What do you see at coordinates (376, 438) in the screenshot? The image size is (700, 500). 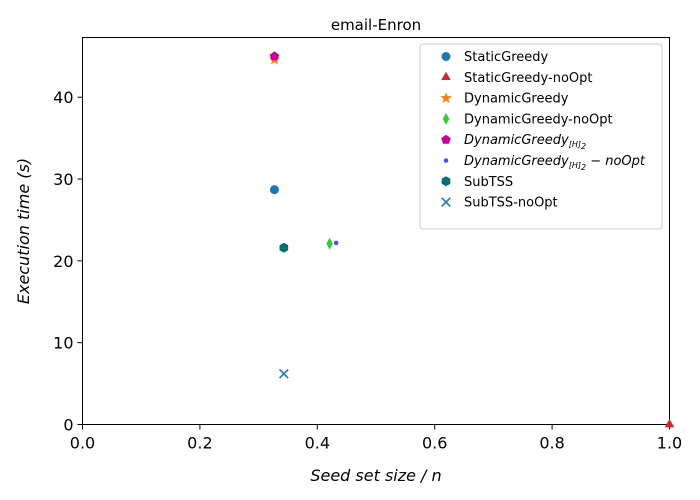 I see `x-axis: 0.0 0.2 0.4 0.6 0.8 1.0` at bounding box center [376, 438].